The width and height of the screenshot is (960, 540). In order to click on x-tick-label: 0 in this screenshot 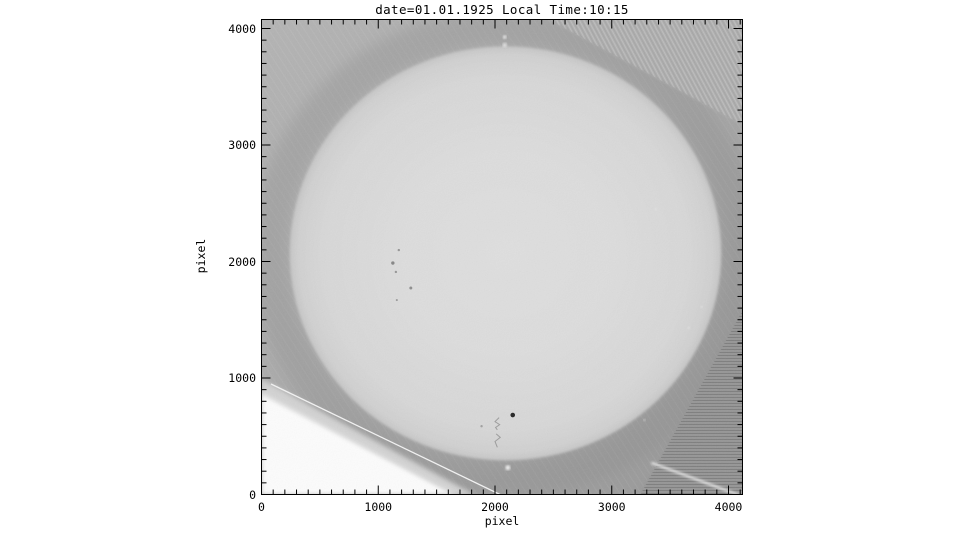, I will do `click(261, 507)`.